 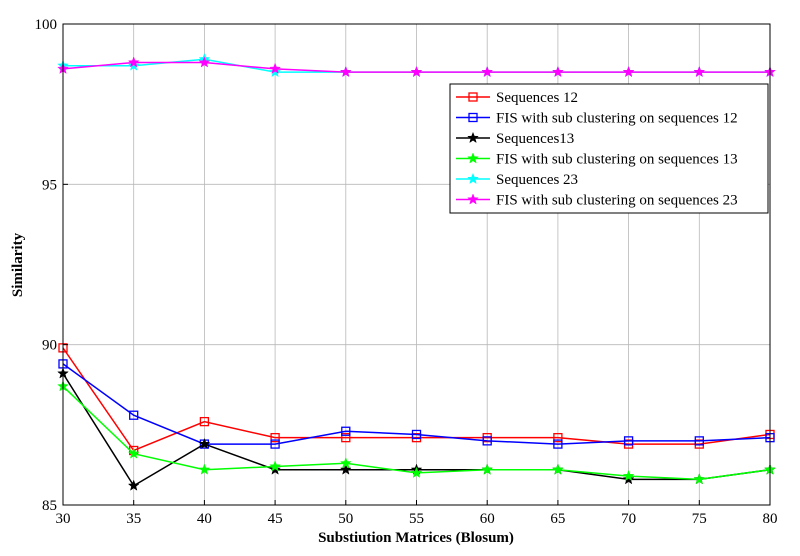 What do you see at coordinates (699, 519) in the screenshot?
I see `x-tick-label: 75` at bounding box center [699, 519].